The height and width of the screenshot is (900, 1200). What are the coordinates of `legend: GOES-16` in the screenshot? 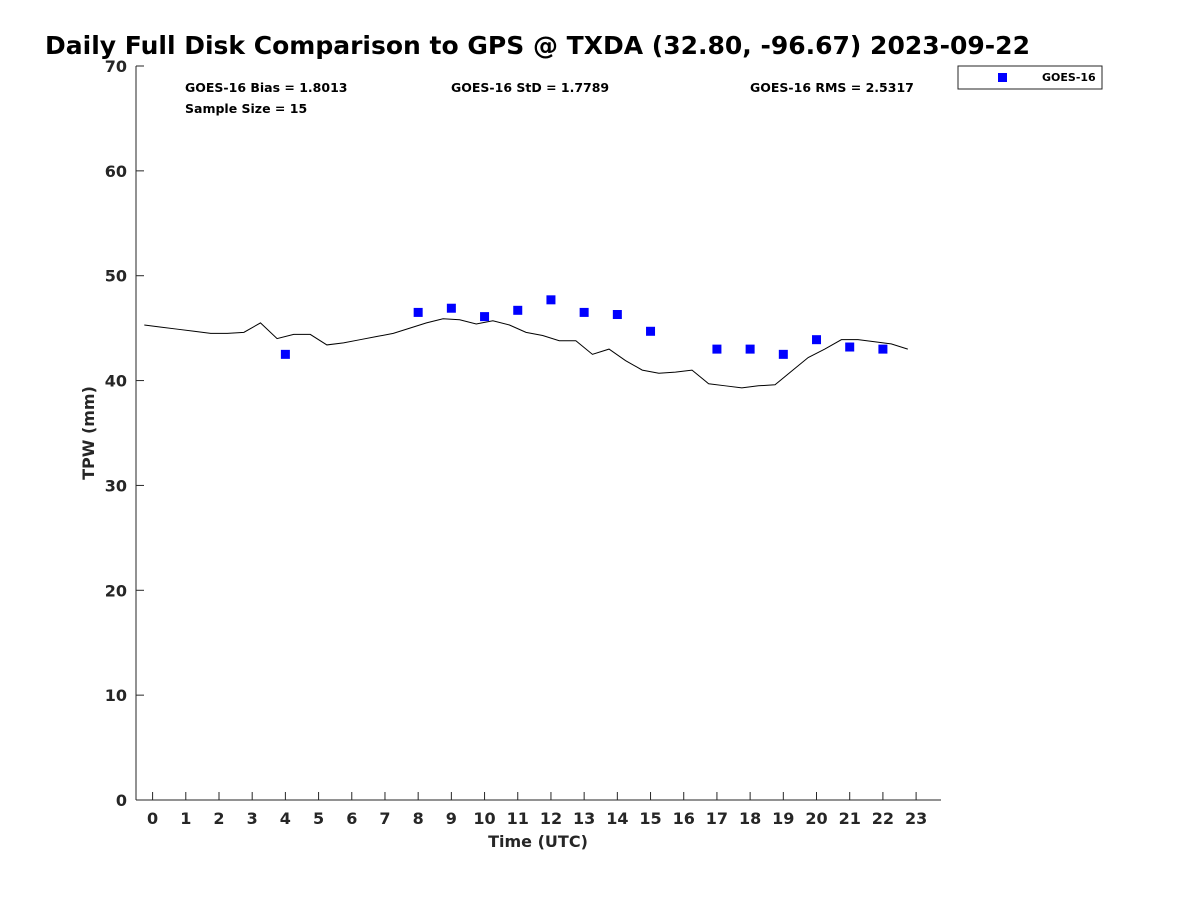 It's located at (1030, 77).